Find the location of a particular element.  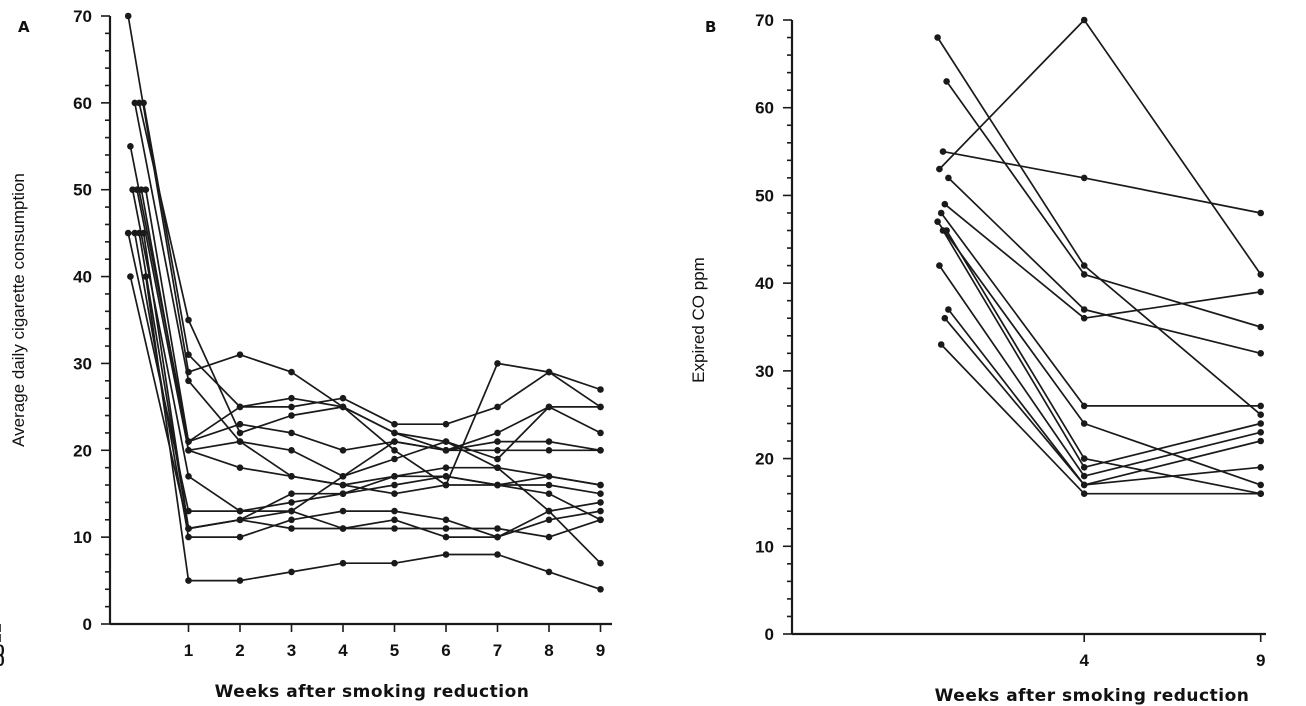

a-x-tick-label: 9 is located at coordinates (600, 650).